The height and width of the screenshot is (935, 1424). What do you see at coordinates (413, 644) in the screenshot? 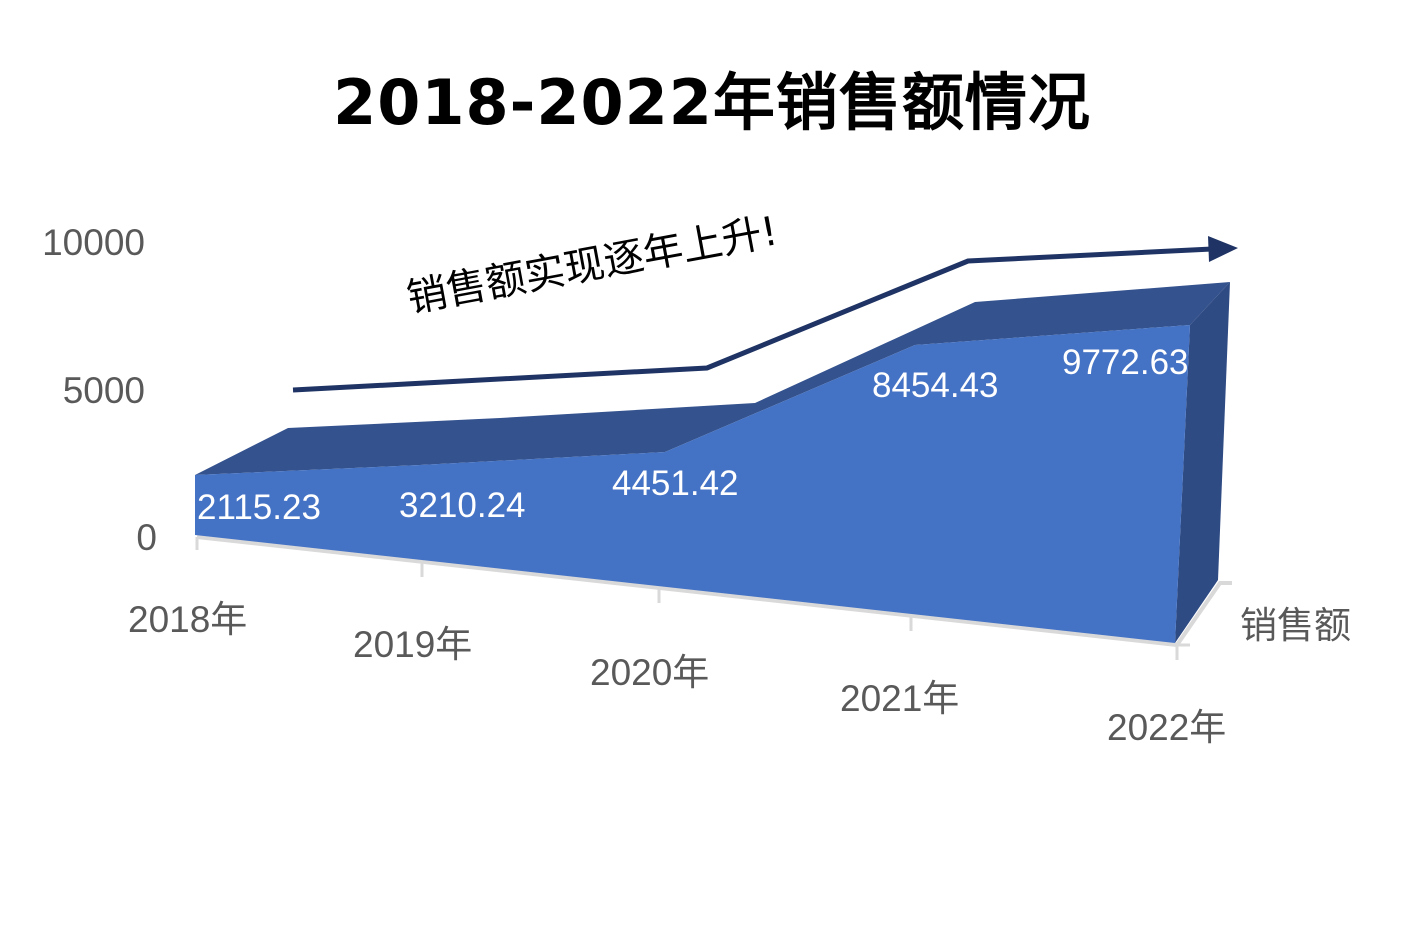
I see `x-tick-label: 2019年` at bounding box center [413, 644].